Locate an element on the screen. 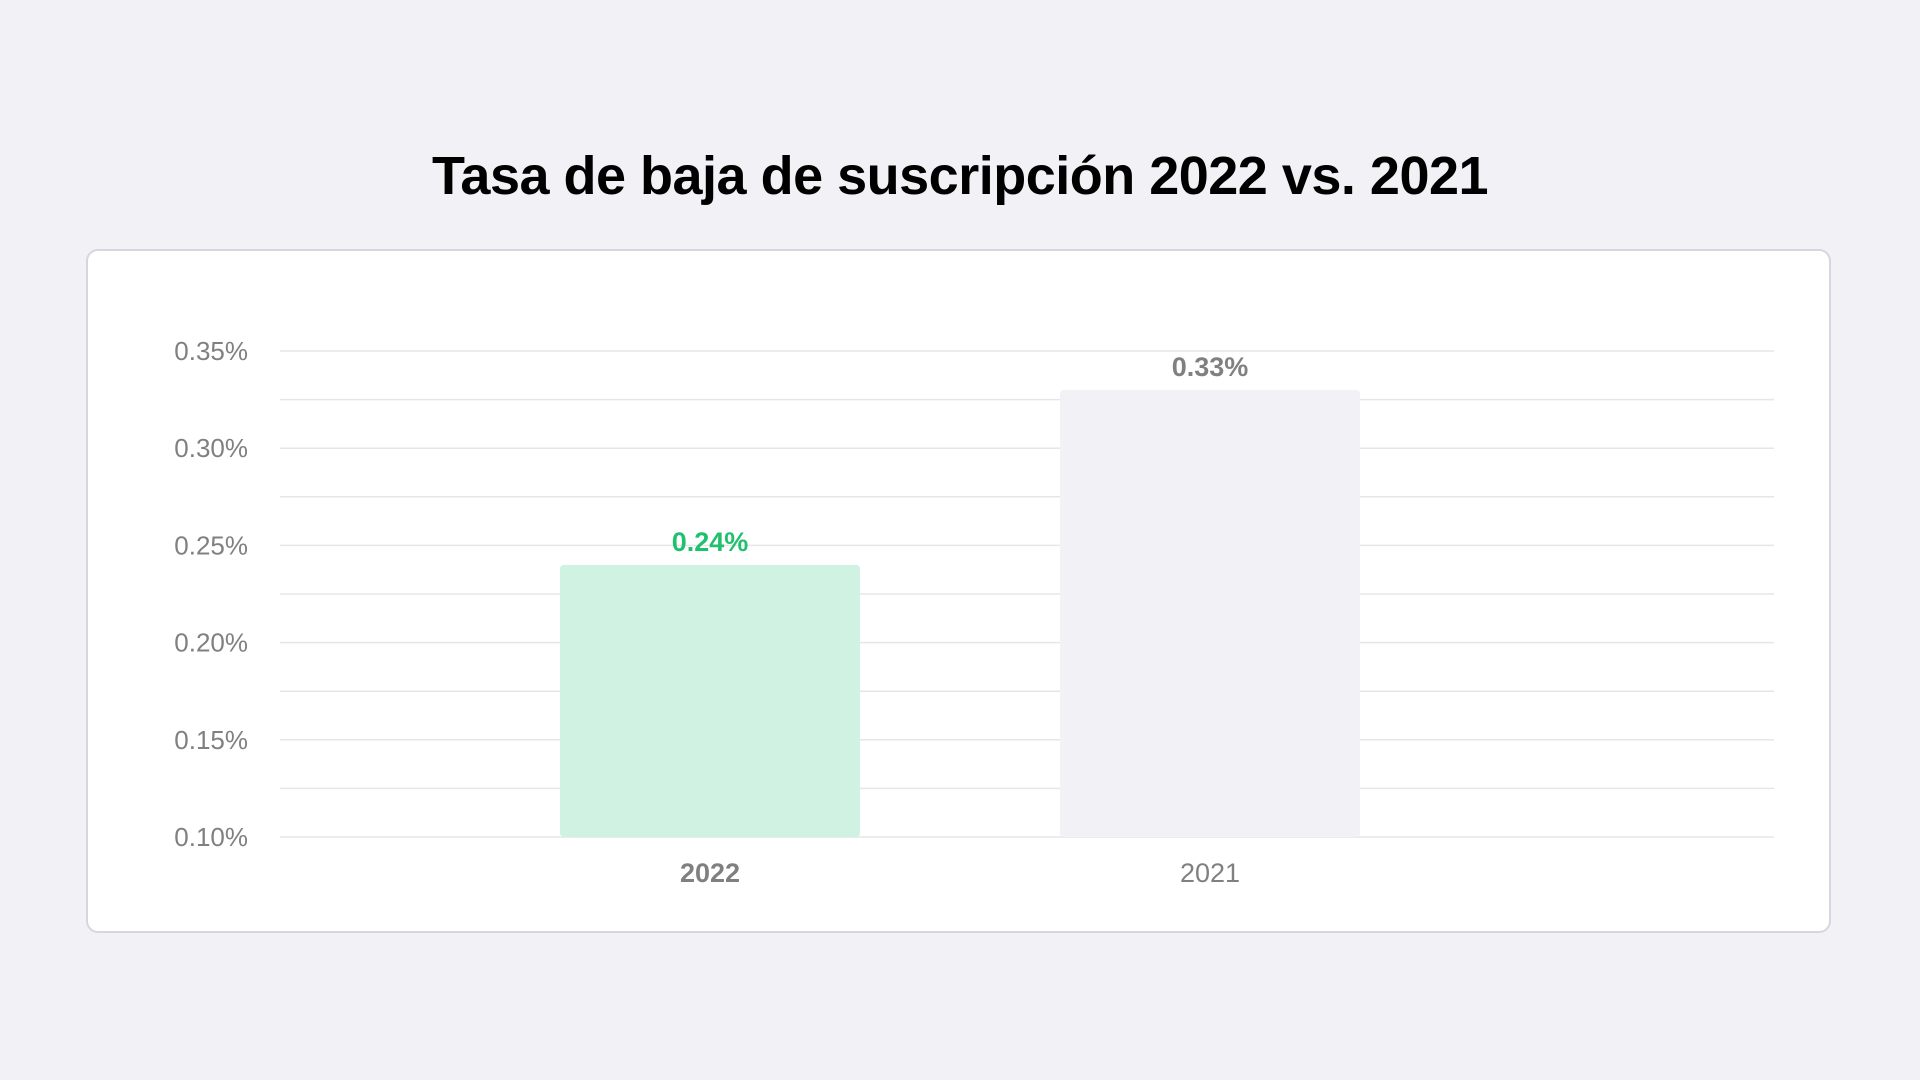  x-tick-label-2021: 2021 is located at coordinates (1210, 873).